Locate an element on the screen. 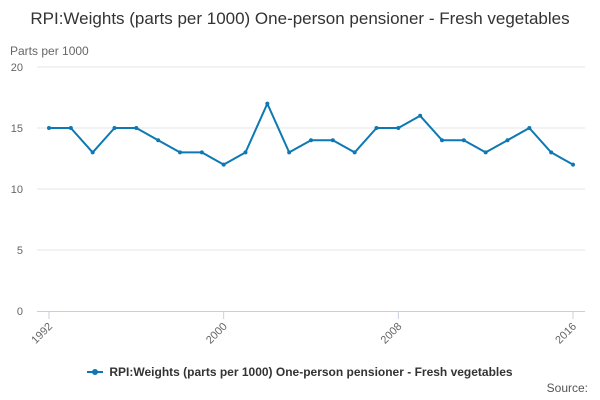 The image size is (600, 400). source-credit: Source: is located at coordinates (567, 388).